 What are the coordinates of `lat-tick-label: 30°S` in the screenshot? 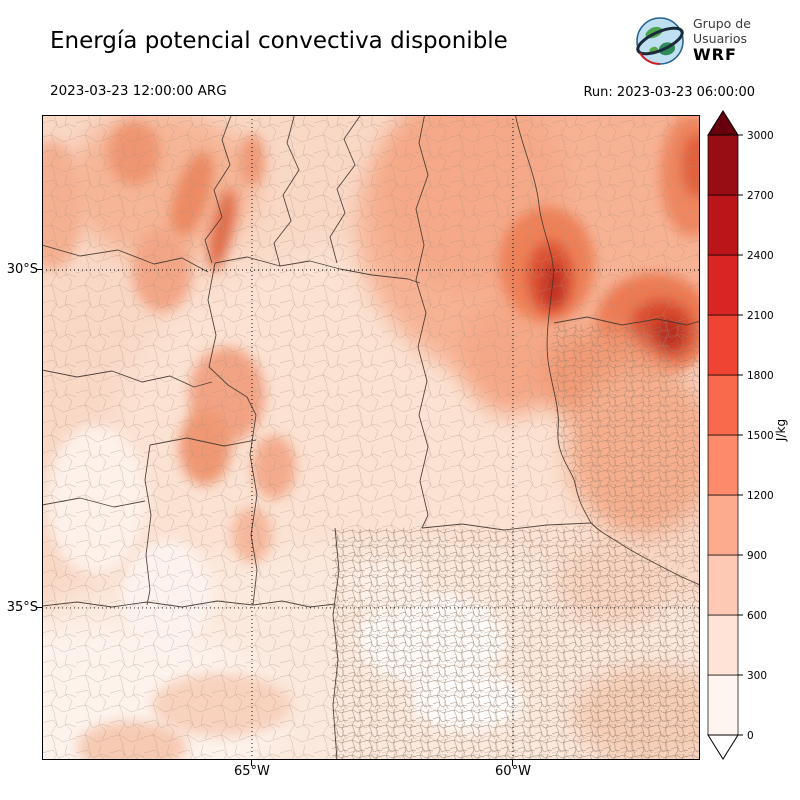 It's located at (22, 269).